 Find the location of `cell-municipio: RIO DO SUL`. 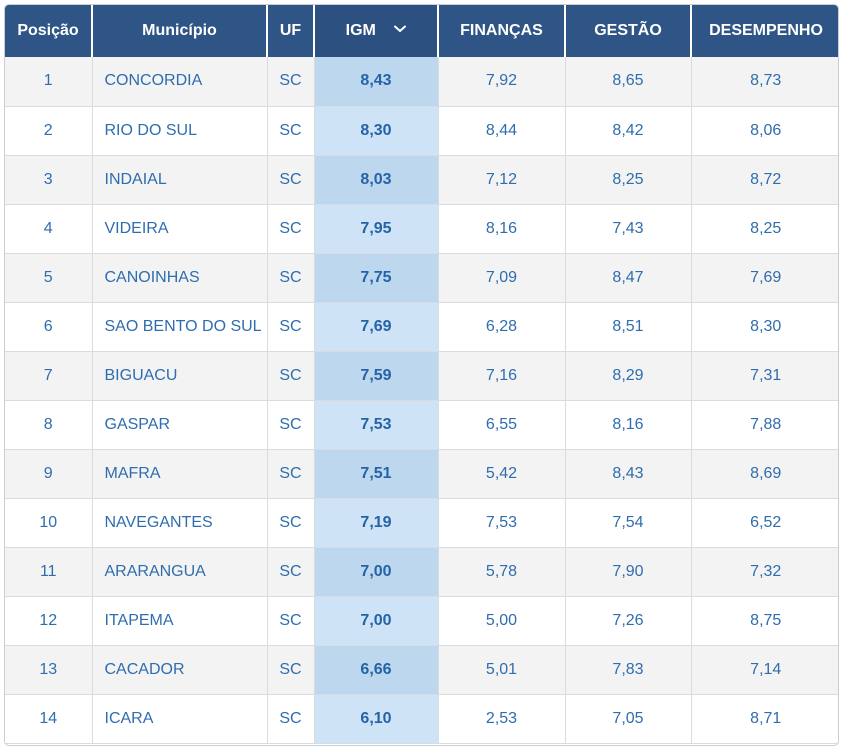

cell-municipio: RIO DO SUL is located at coordinates (180, 131).